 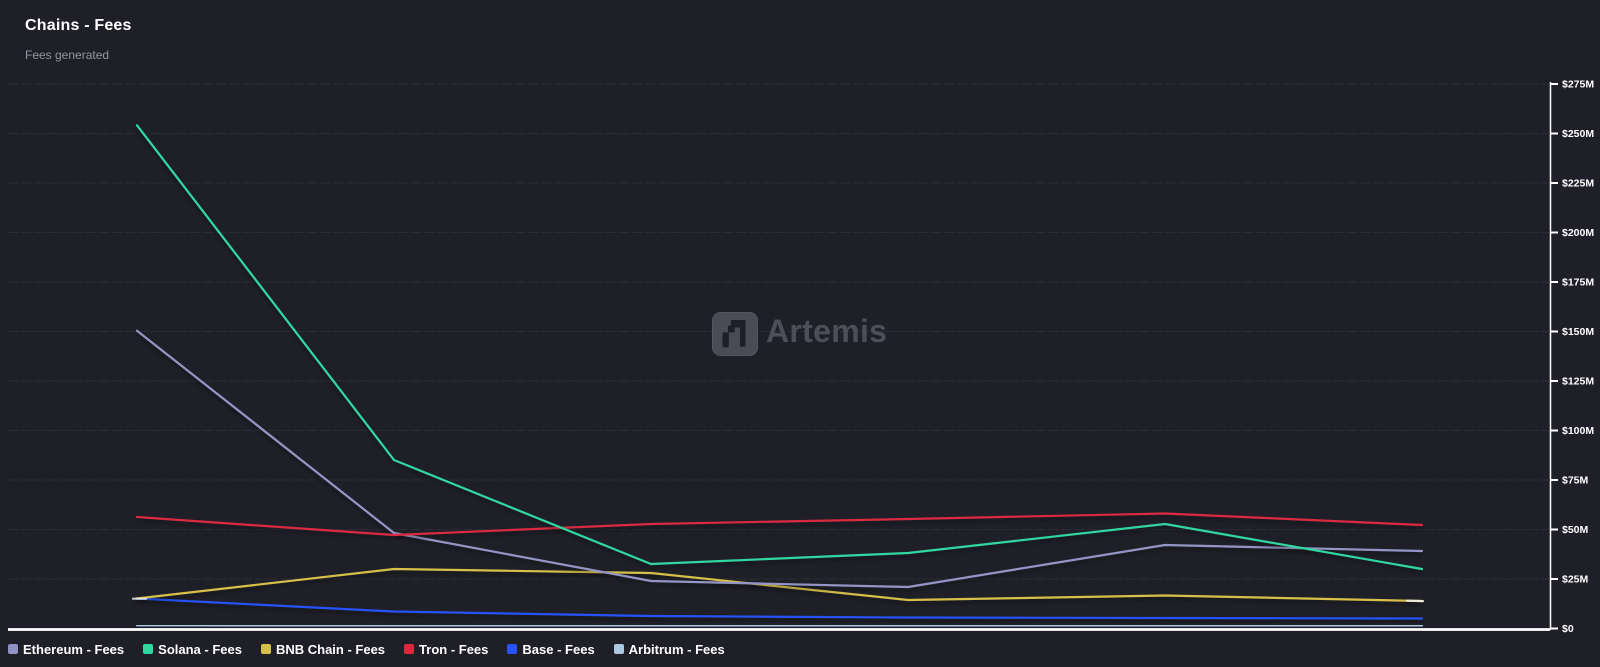 What do you see at coordinates (1575, 530) in the screenshot?
I see `svg-text: $50M` at bounding box center [1575, 530].